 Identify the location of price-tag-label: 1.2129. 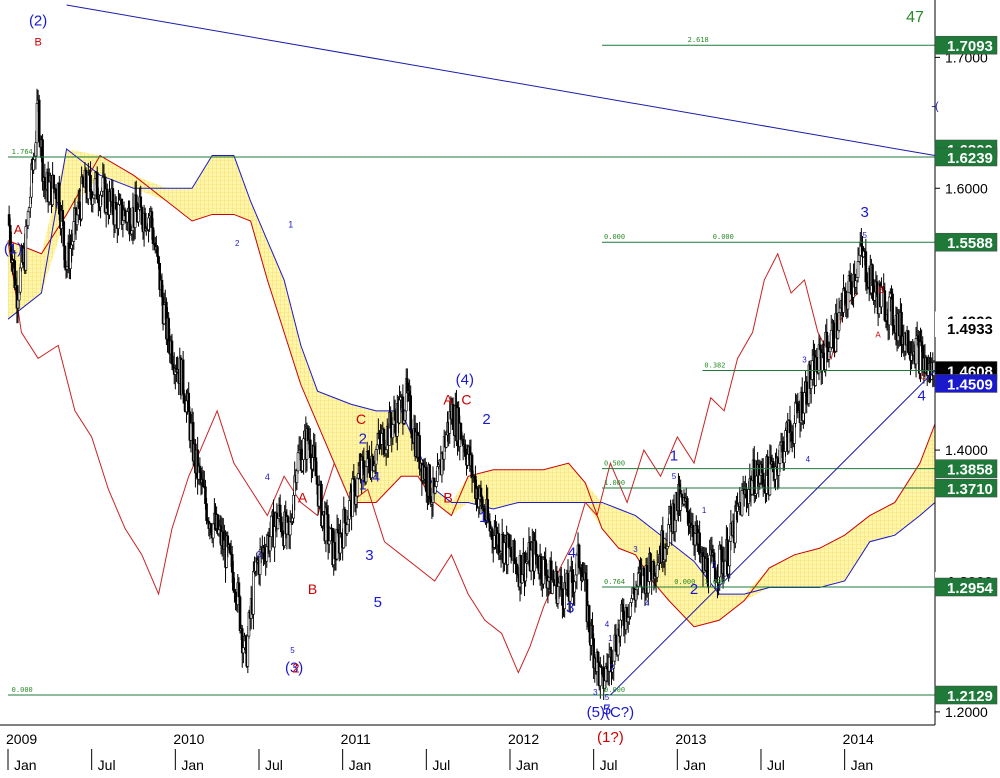
(970, 696).